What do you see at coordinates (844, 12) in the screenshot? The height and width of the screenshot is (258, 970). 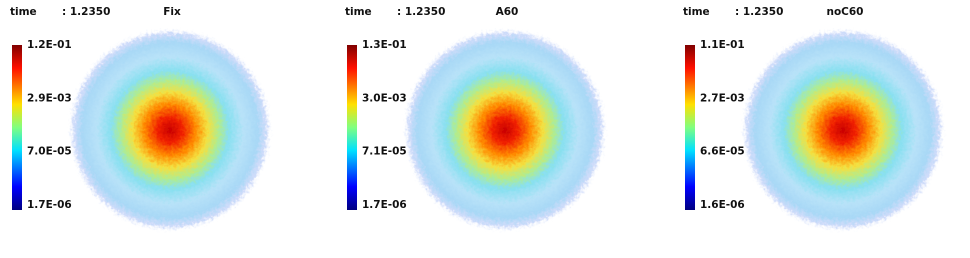 I see `panel-title: noC60` at bounding box center [844, 12].